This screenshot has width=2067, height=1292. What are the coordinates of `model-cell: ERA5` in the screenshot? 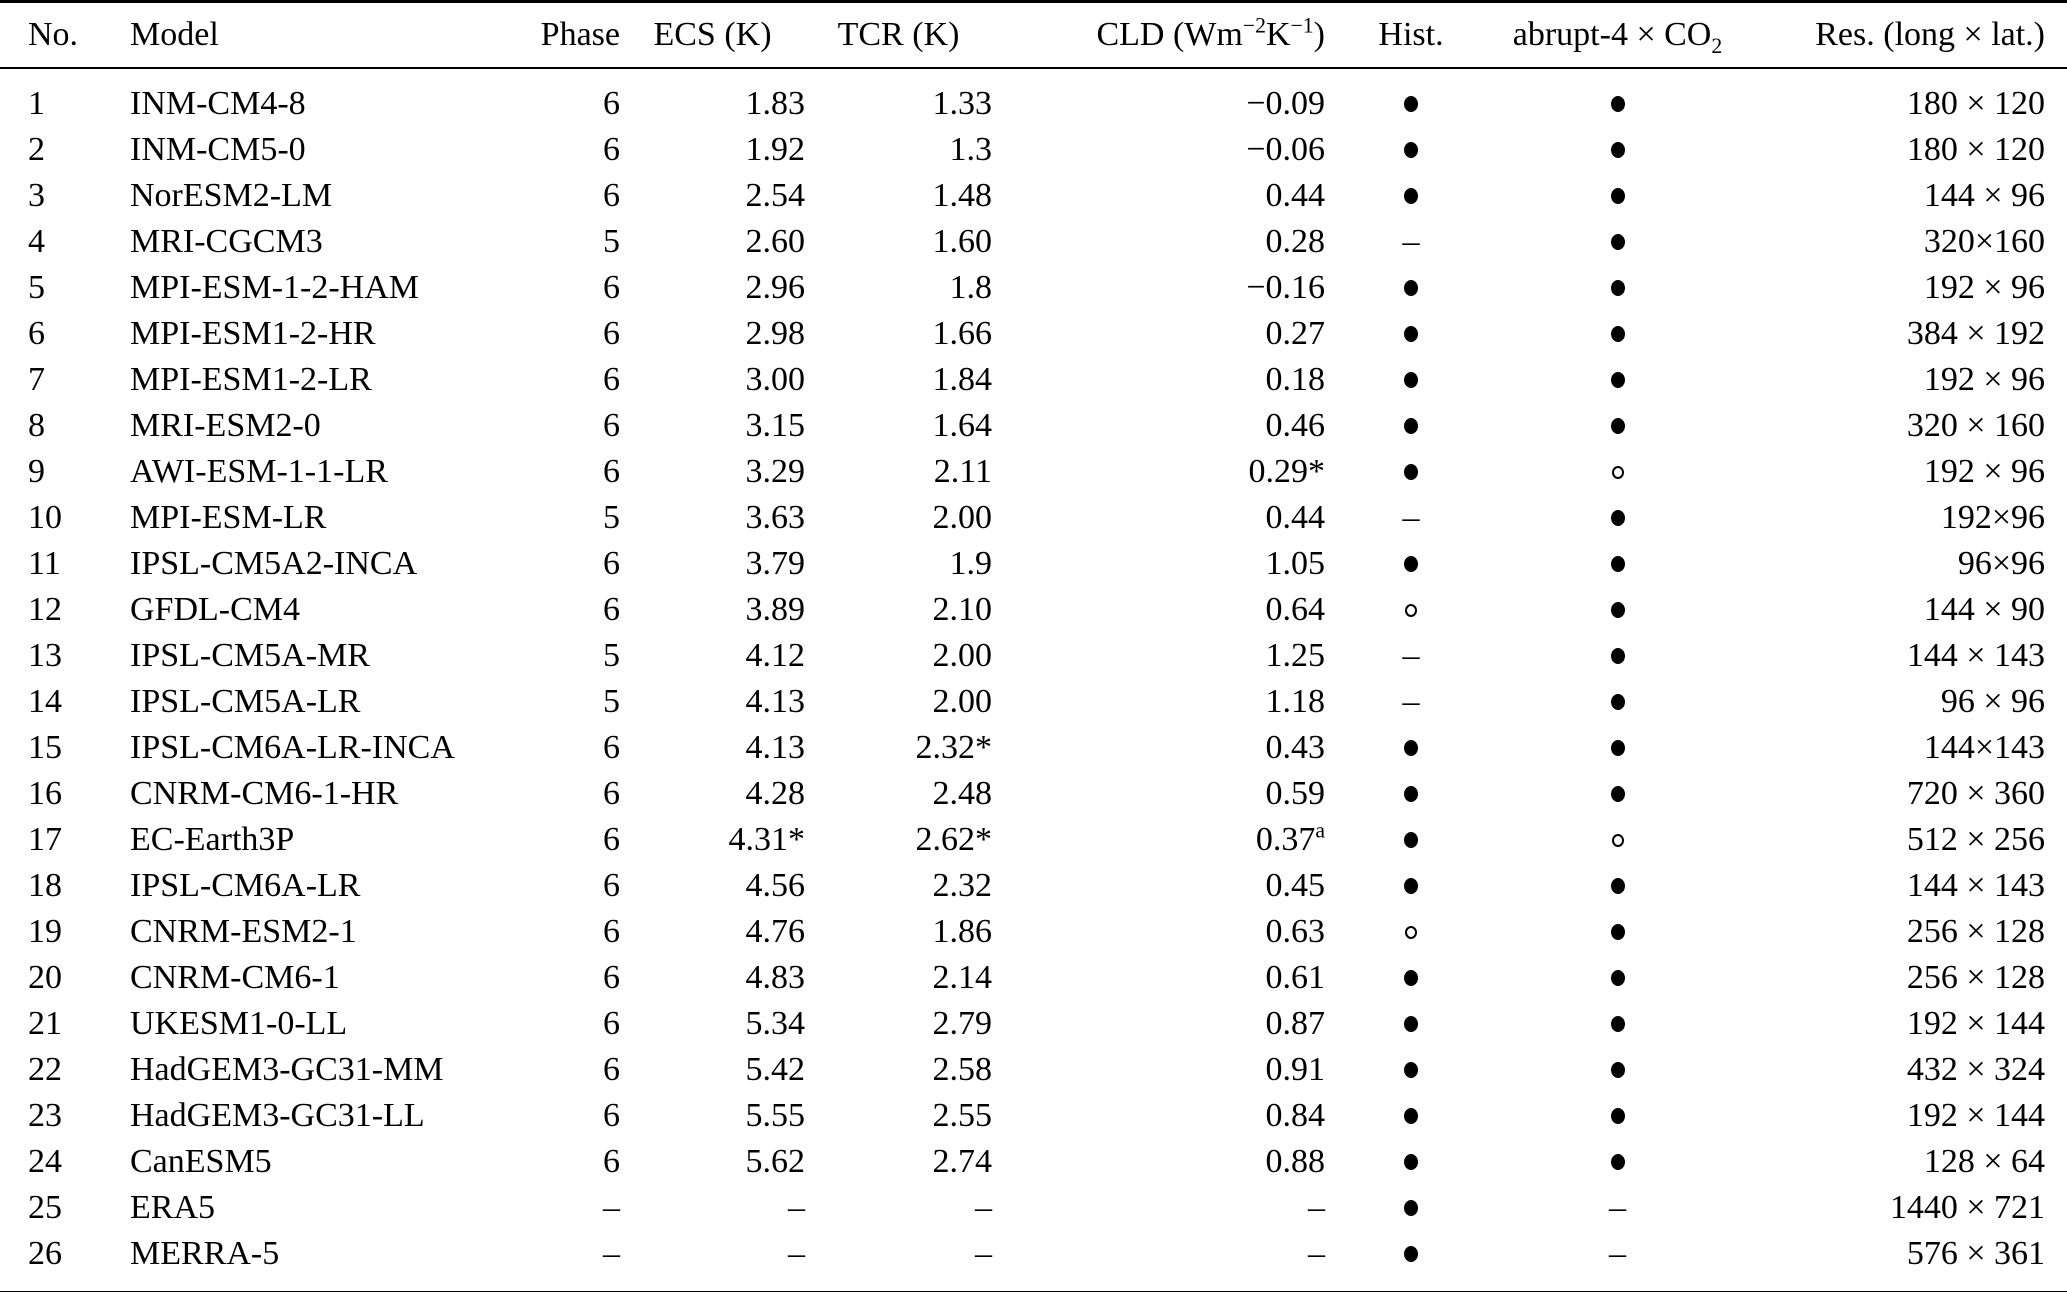 It's located at (172, 1207).